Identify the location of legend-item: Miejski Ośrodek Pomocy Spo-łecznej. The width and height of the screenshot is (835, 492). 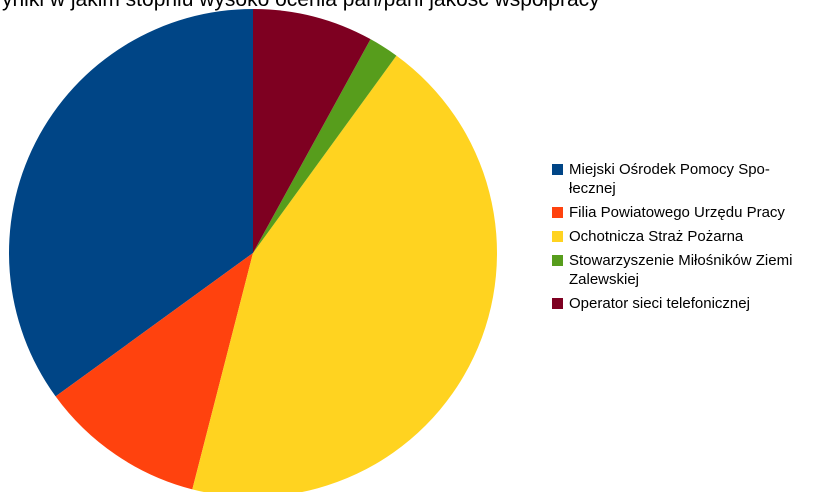
(689, 179).